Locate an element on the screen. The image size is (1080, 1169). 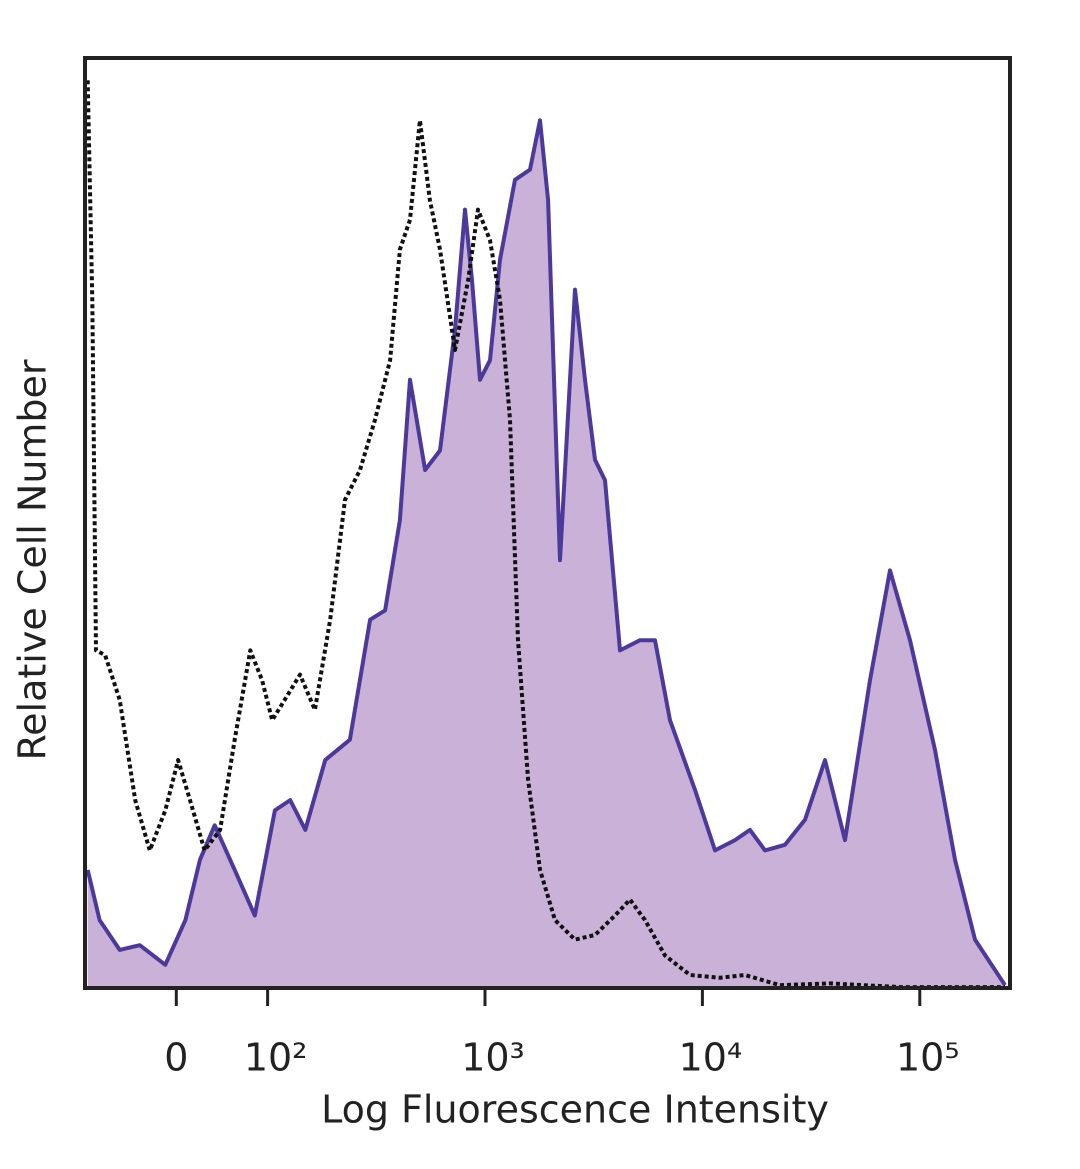
x-tick-label: 10⁴ is located at coordinates (711, 1058).